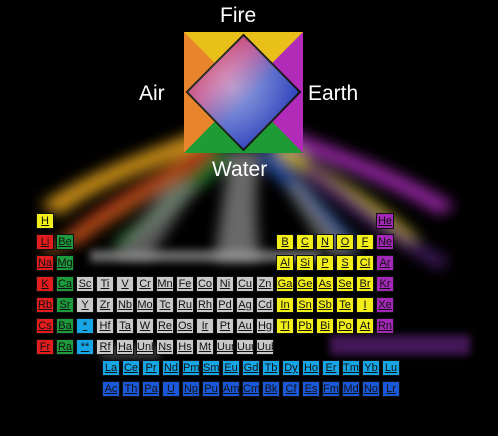 This screenshot has height=436, width=498. What do you see at coordinates (325, 326) in the screenshot?
I see `element-bi: Bi` at bounding box center [325, 326].